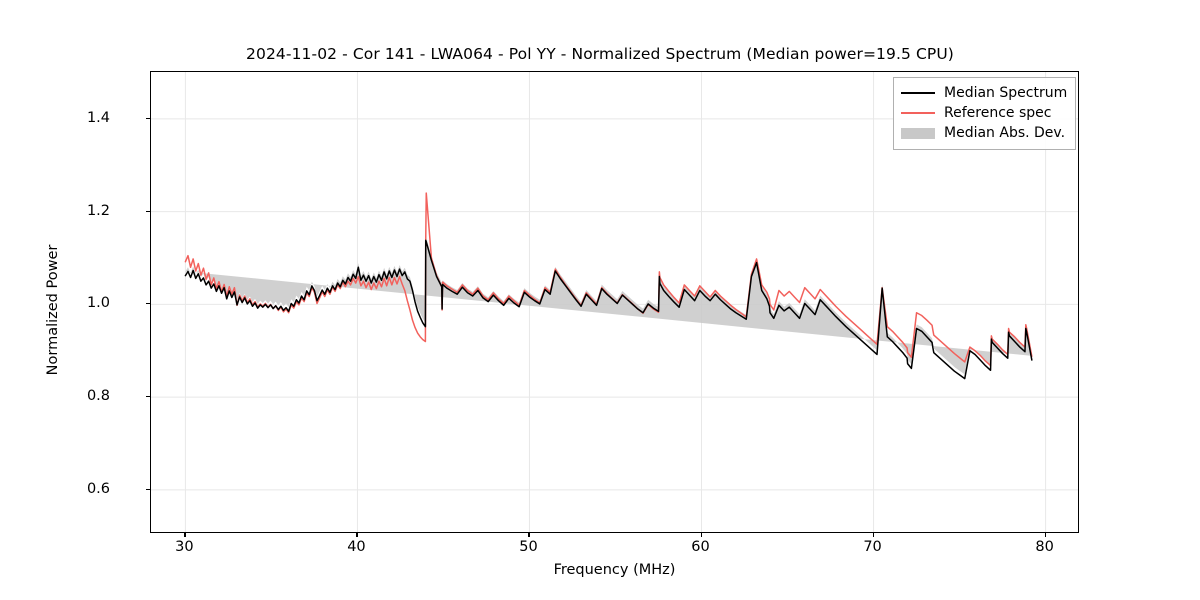 This screenshot has width=1200, height=600. I want to click on y-tick-label: 0.8, so click(98, 396).